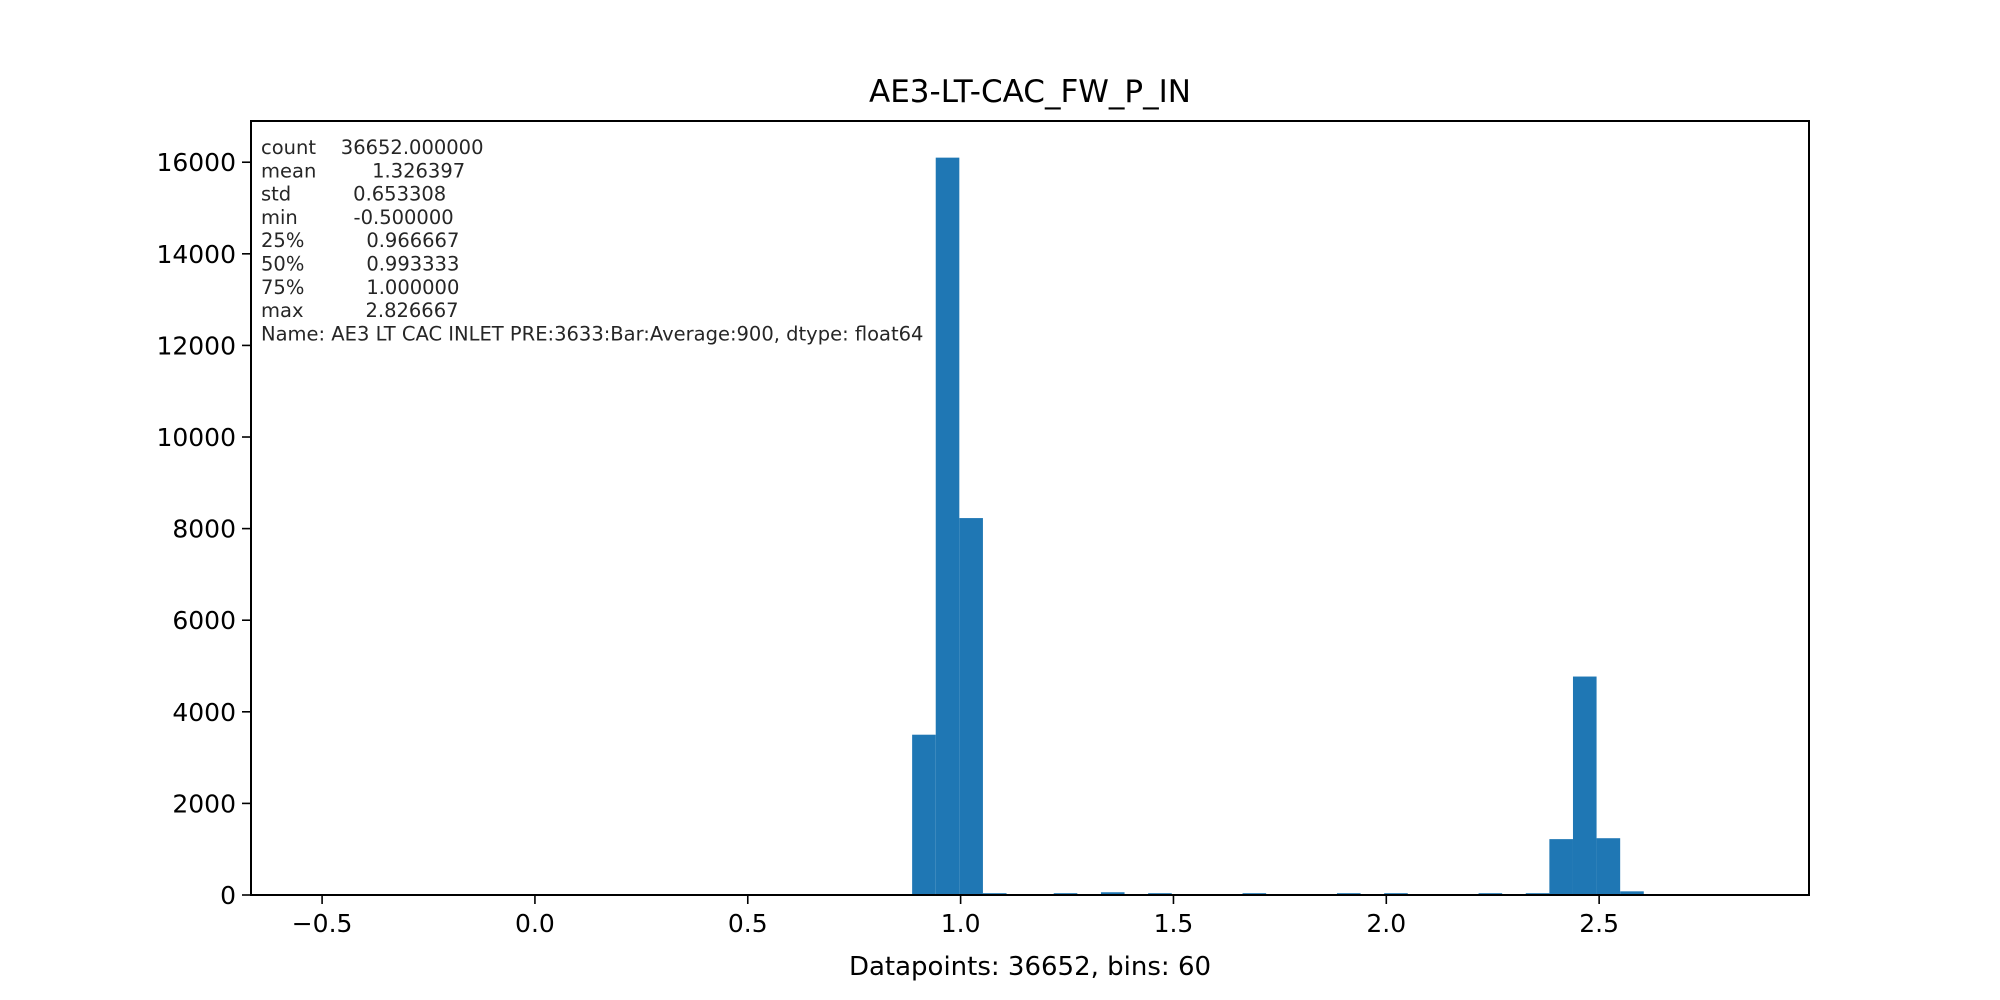 Image resolution: width=2000 pixels, height=1000 pixels. I want to click on y-tick-label: 8000, so click(204, 529).